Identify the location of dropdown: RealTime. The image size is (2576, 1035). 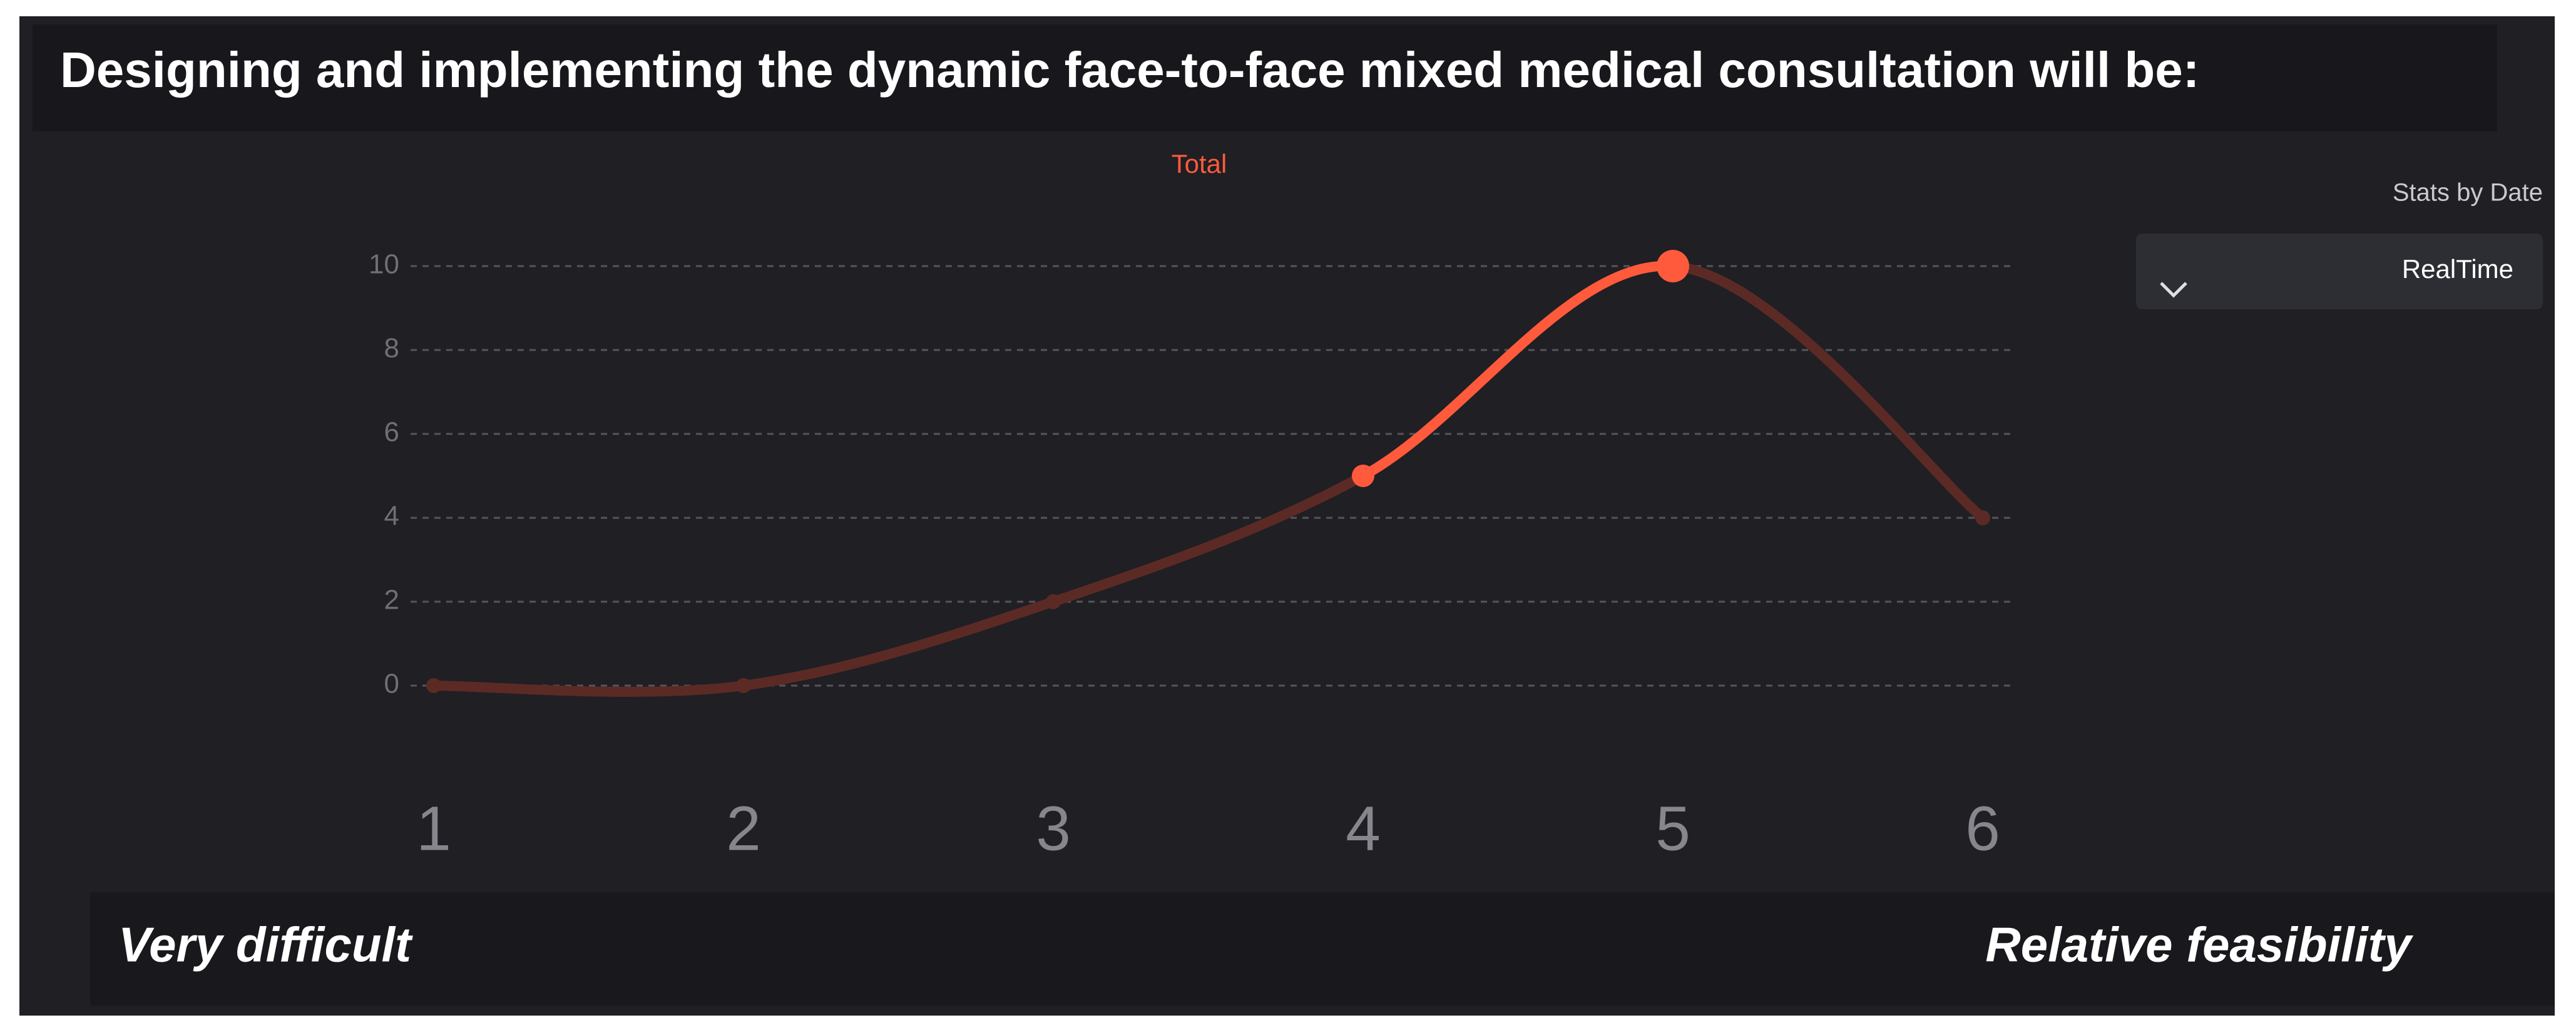
(2339, 271).